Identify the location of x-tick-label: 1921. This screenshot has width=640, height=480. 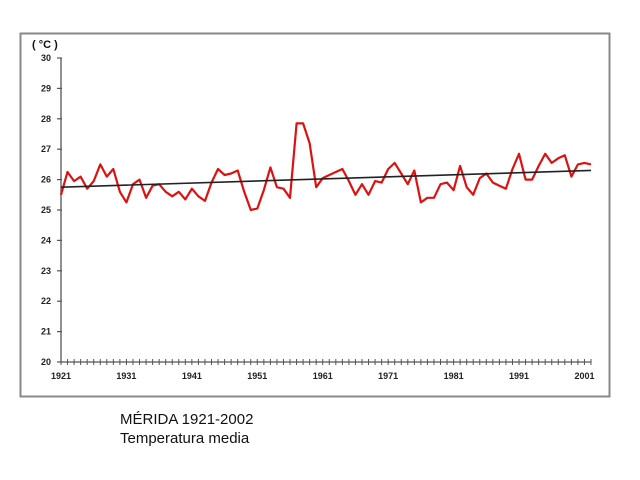
(61, 376).